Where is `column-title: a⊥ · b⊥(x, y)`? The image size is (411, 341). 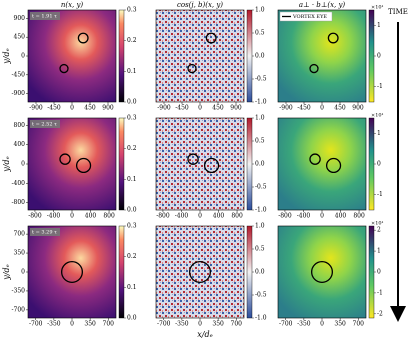
column-title: a⊥ · b⊥(x, y) is located at coordinates (322, 5).